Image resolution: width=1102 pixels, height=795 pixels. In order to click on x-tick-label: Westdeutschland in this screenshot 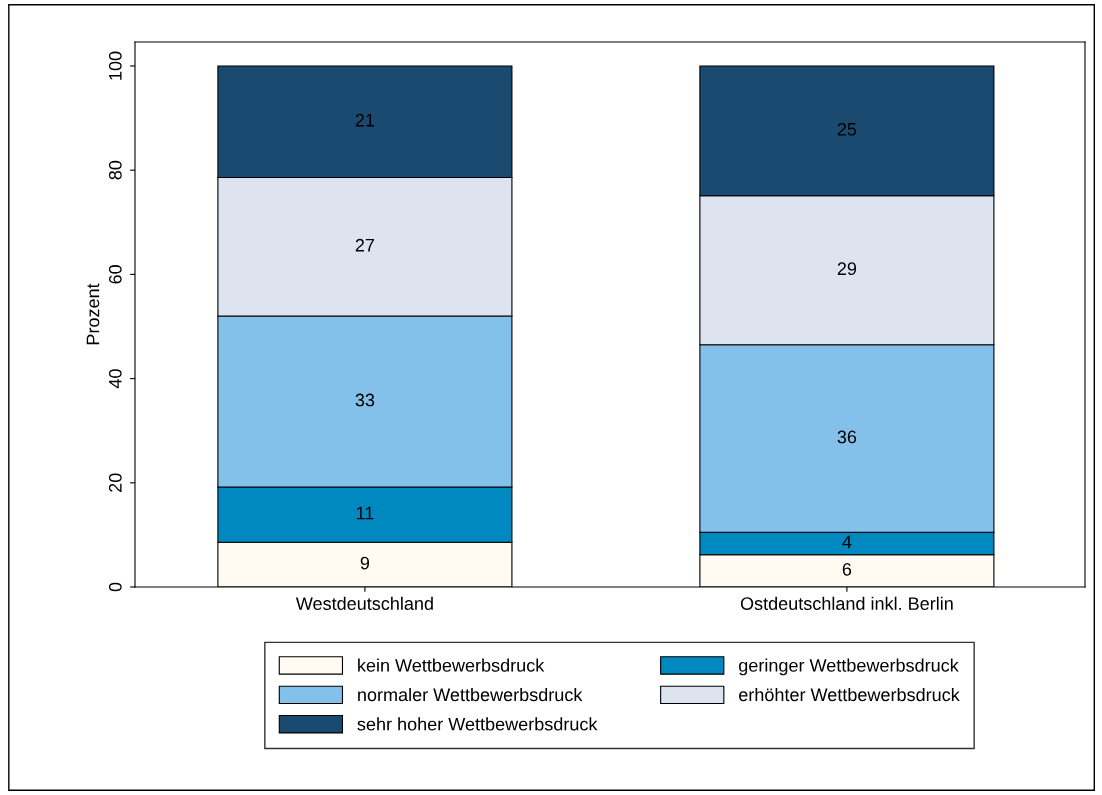, I will do `click(364, 603)`.